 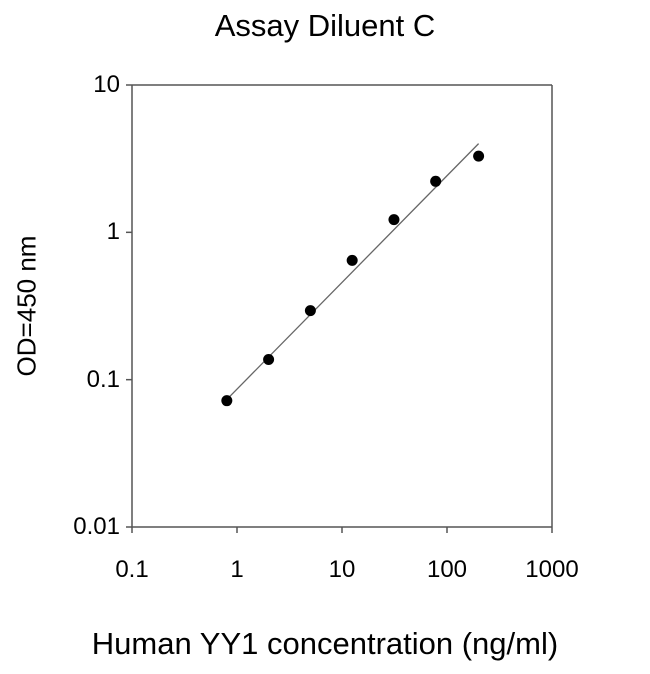 What do you see at coordinates (113, 231) in the screenshot?
I see `y-tick-label: 1` at bounding box center [113, 231].